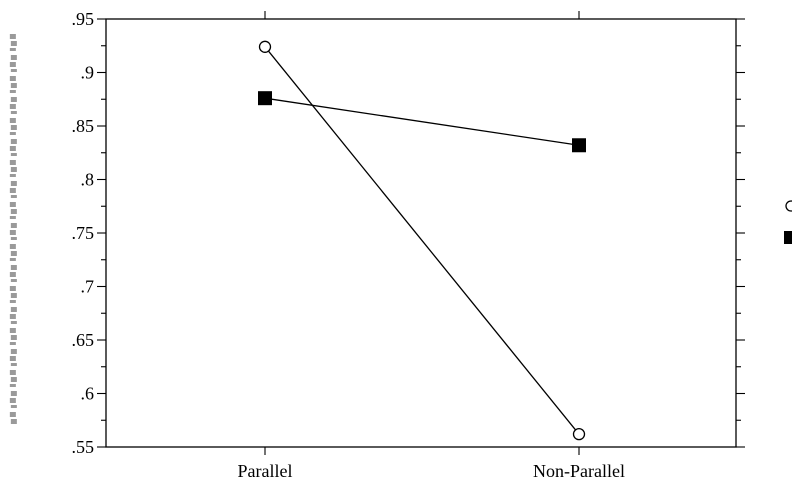  What do you see at coordinates (88, 73) in the screenshot?
I see `y-tick-label: .9` at bounding box center [88, 73].